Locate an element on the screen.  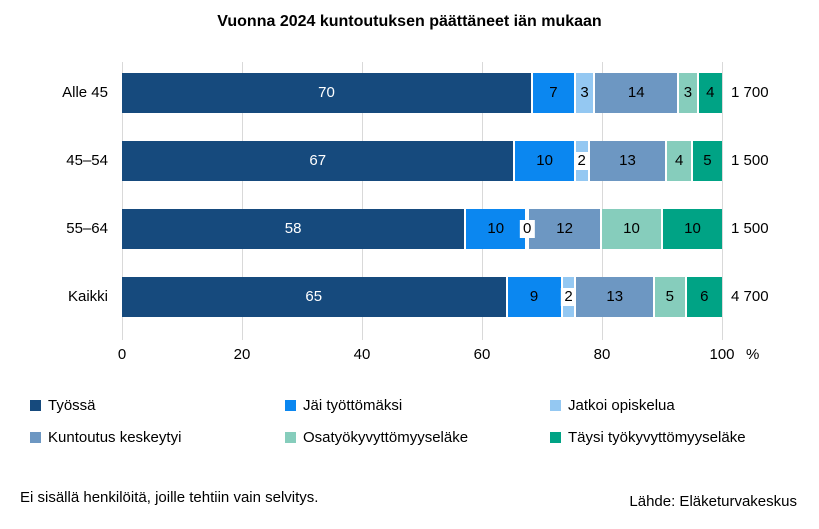
bar-segment: 9 is located at coordinates (533, 297).